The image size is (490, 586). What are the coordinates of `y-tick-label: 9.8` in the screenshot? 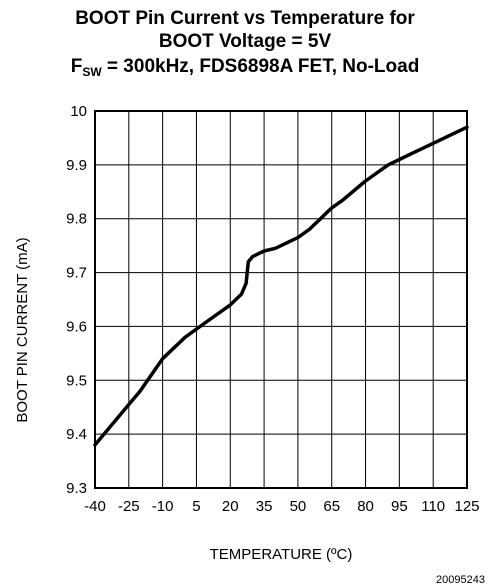 It's located at (76, 219).